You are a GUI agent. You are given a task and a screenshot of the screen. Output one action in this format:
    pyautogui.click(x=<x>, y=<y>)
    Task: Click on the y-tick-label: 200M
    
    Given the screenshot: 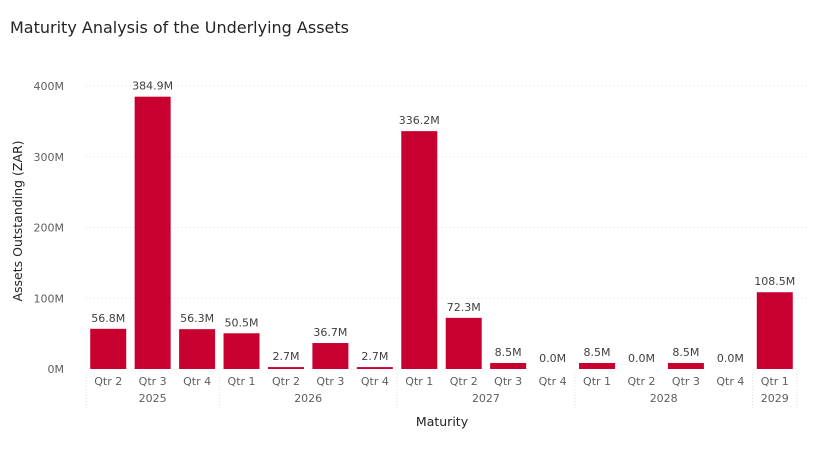 What is the action you would take?
    pyautogui.click(x=49, y=228)
    